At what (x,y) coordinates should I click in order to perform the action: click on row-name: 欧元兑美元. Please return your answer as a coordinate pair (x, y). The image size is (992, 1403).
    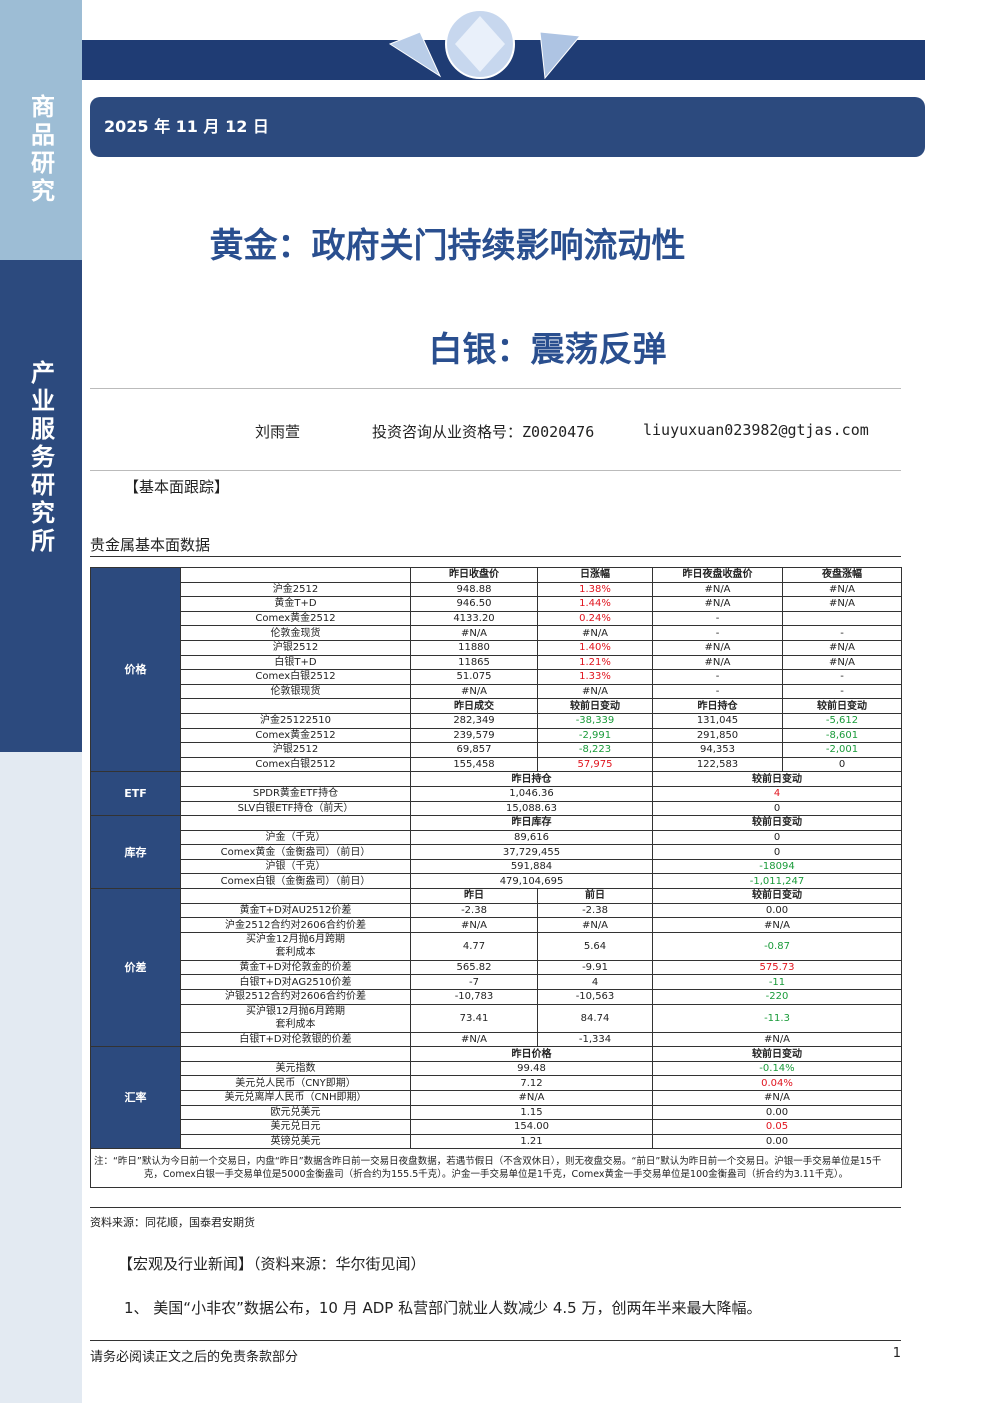
    Looking at the image, I should click on (295, 1112).